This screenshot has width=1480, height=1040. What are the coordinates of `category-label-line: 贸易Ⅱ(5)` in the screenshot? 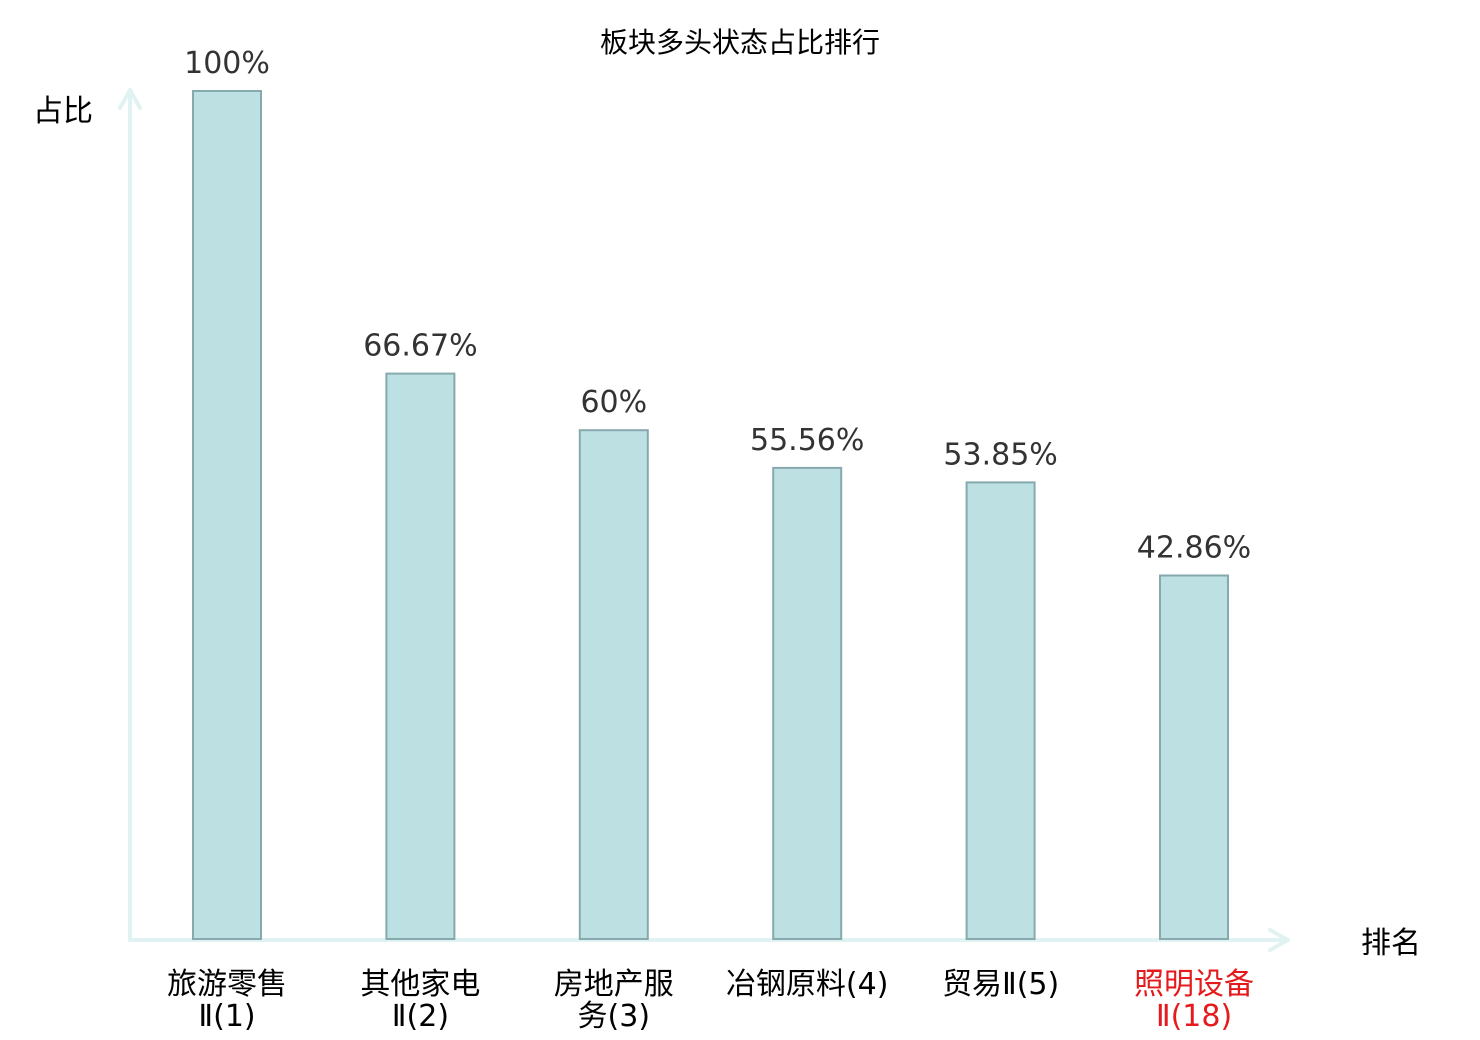 It's located at (1000, 984).